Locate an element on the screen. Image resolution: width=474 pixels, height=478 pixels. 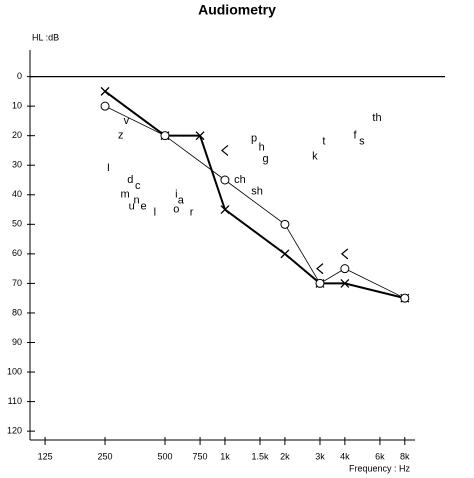
x-tick-label: 250 is located at coordinates (105, 456).